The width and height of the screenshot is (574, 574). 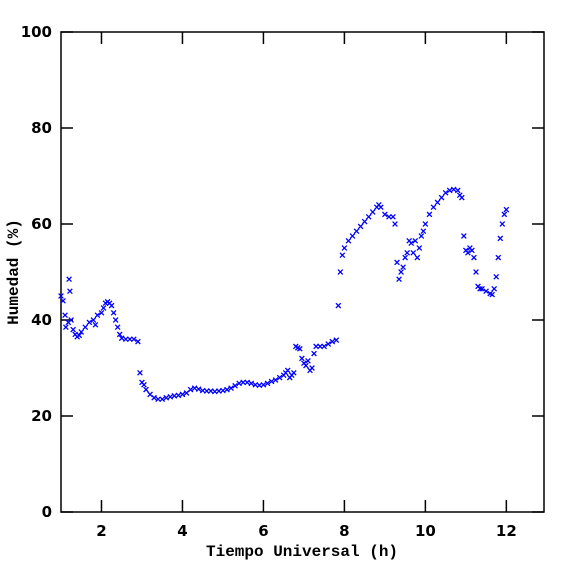 What do you see at coordinates (36, 32) in the screenshot?
I see `y-tick-label: 100` at bounding box center [36, 32].